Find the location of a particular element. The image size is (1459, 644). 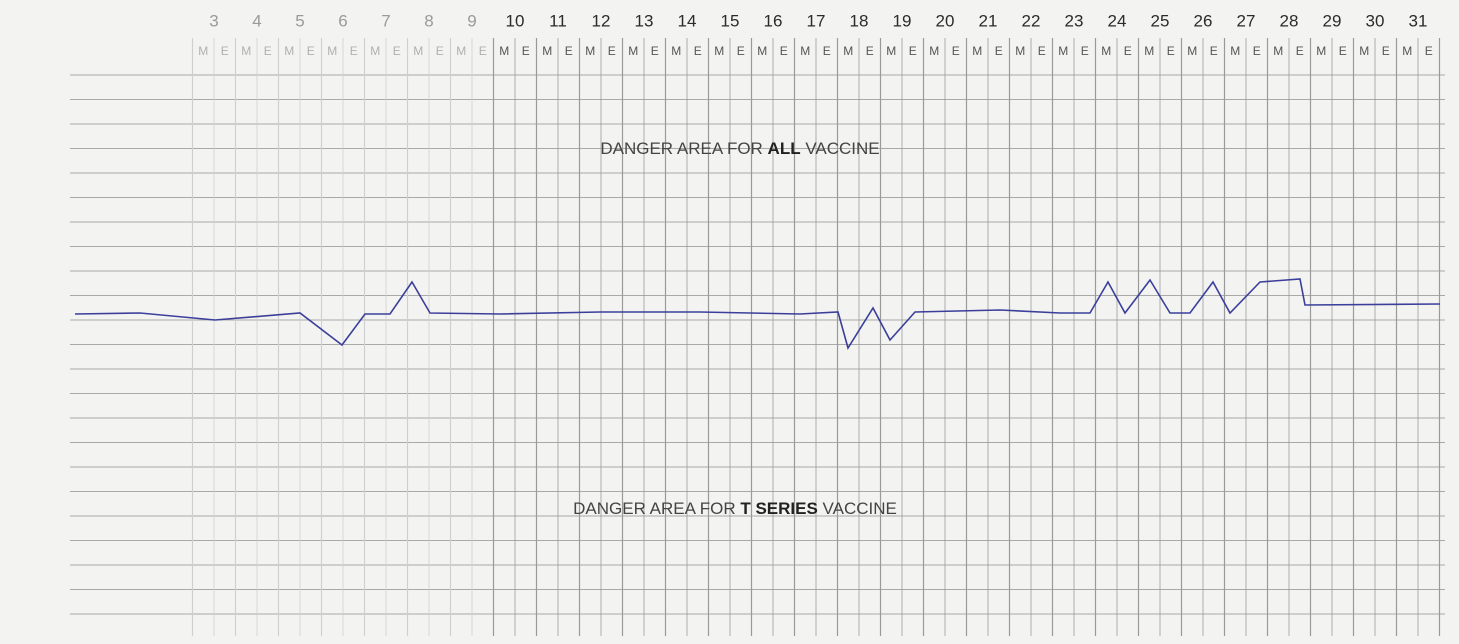

day-label: 26 is located at coordinates (1203, 20).